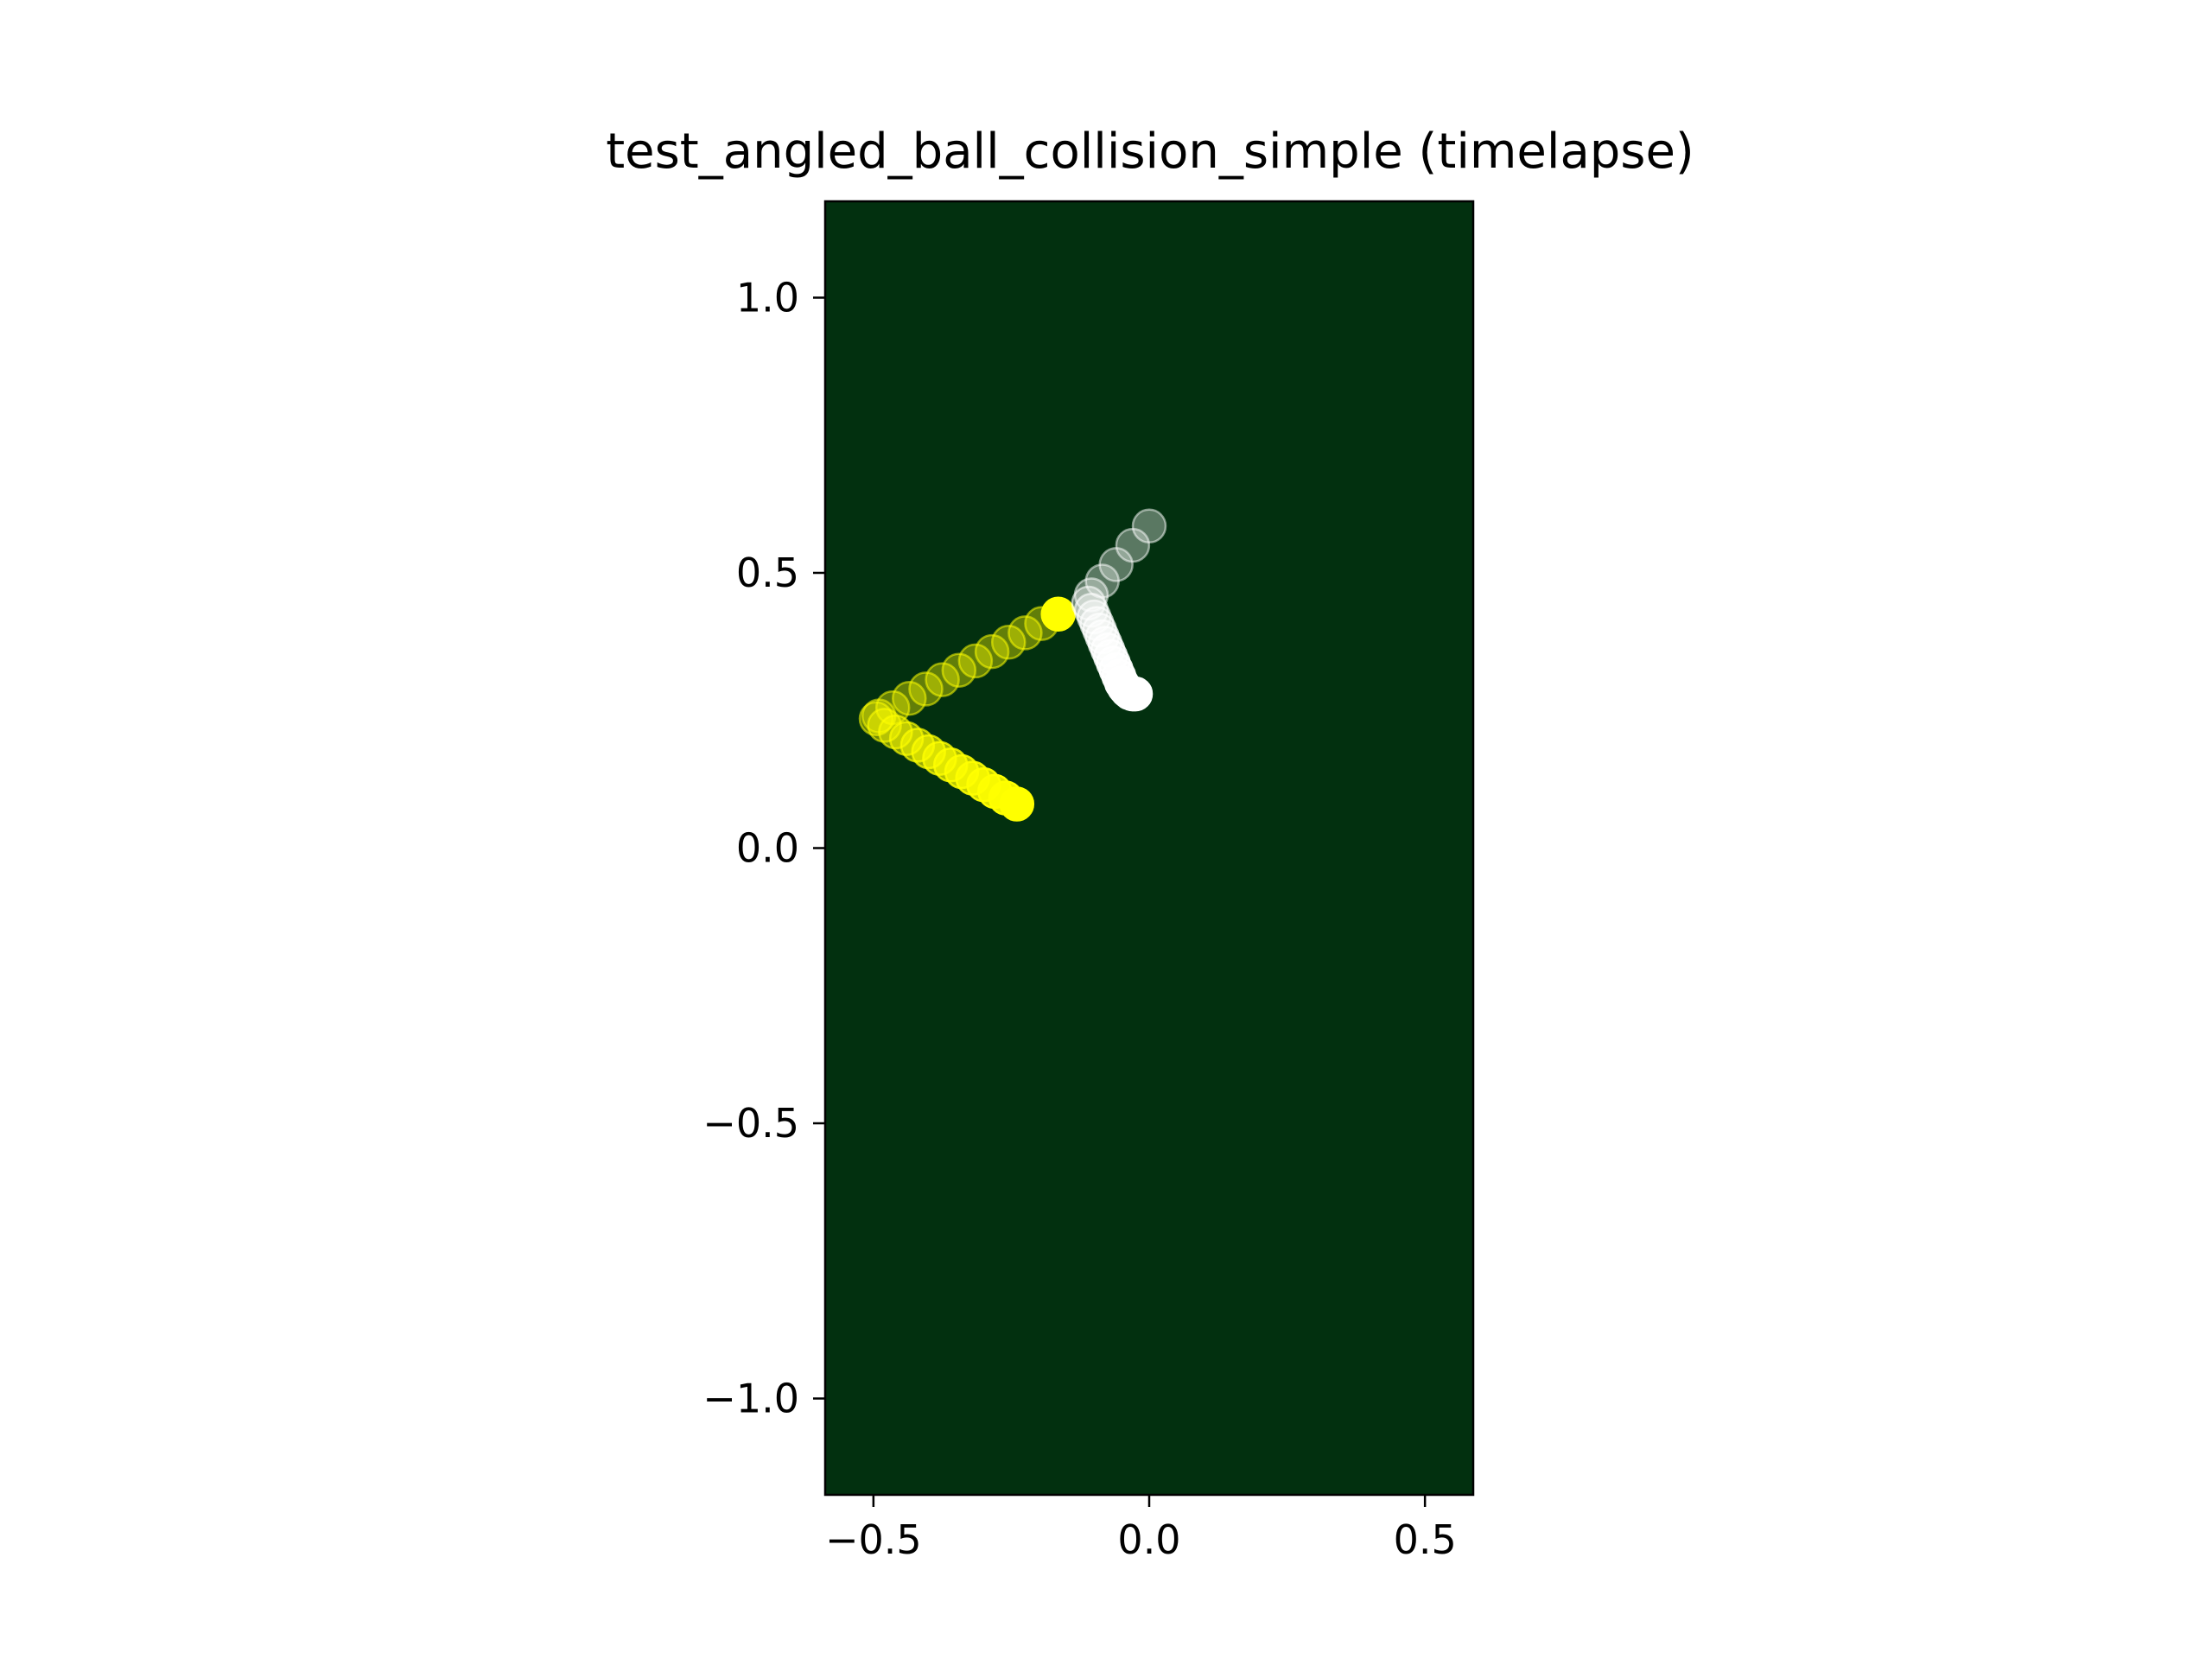  I want to click on x-tick-label: 0.0, so click(1148, 1539).